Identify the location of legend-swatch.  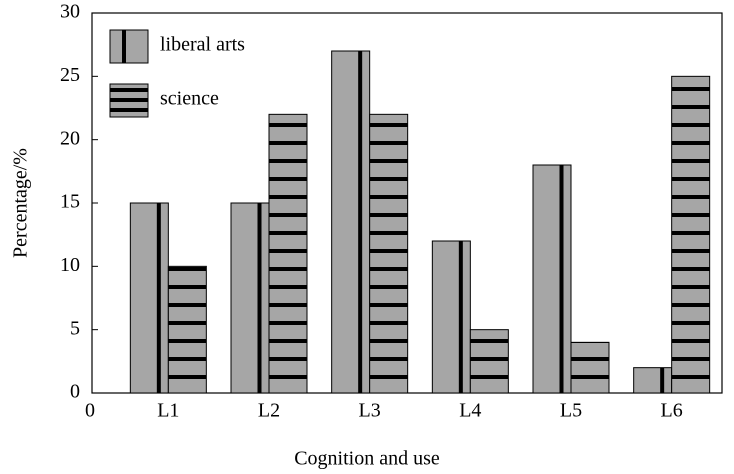
(129, 46).